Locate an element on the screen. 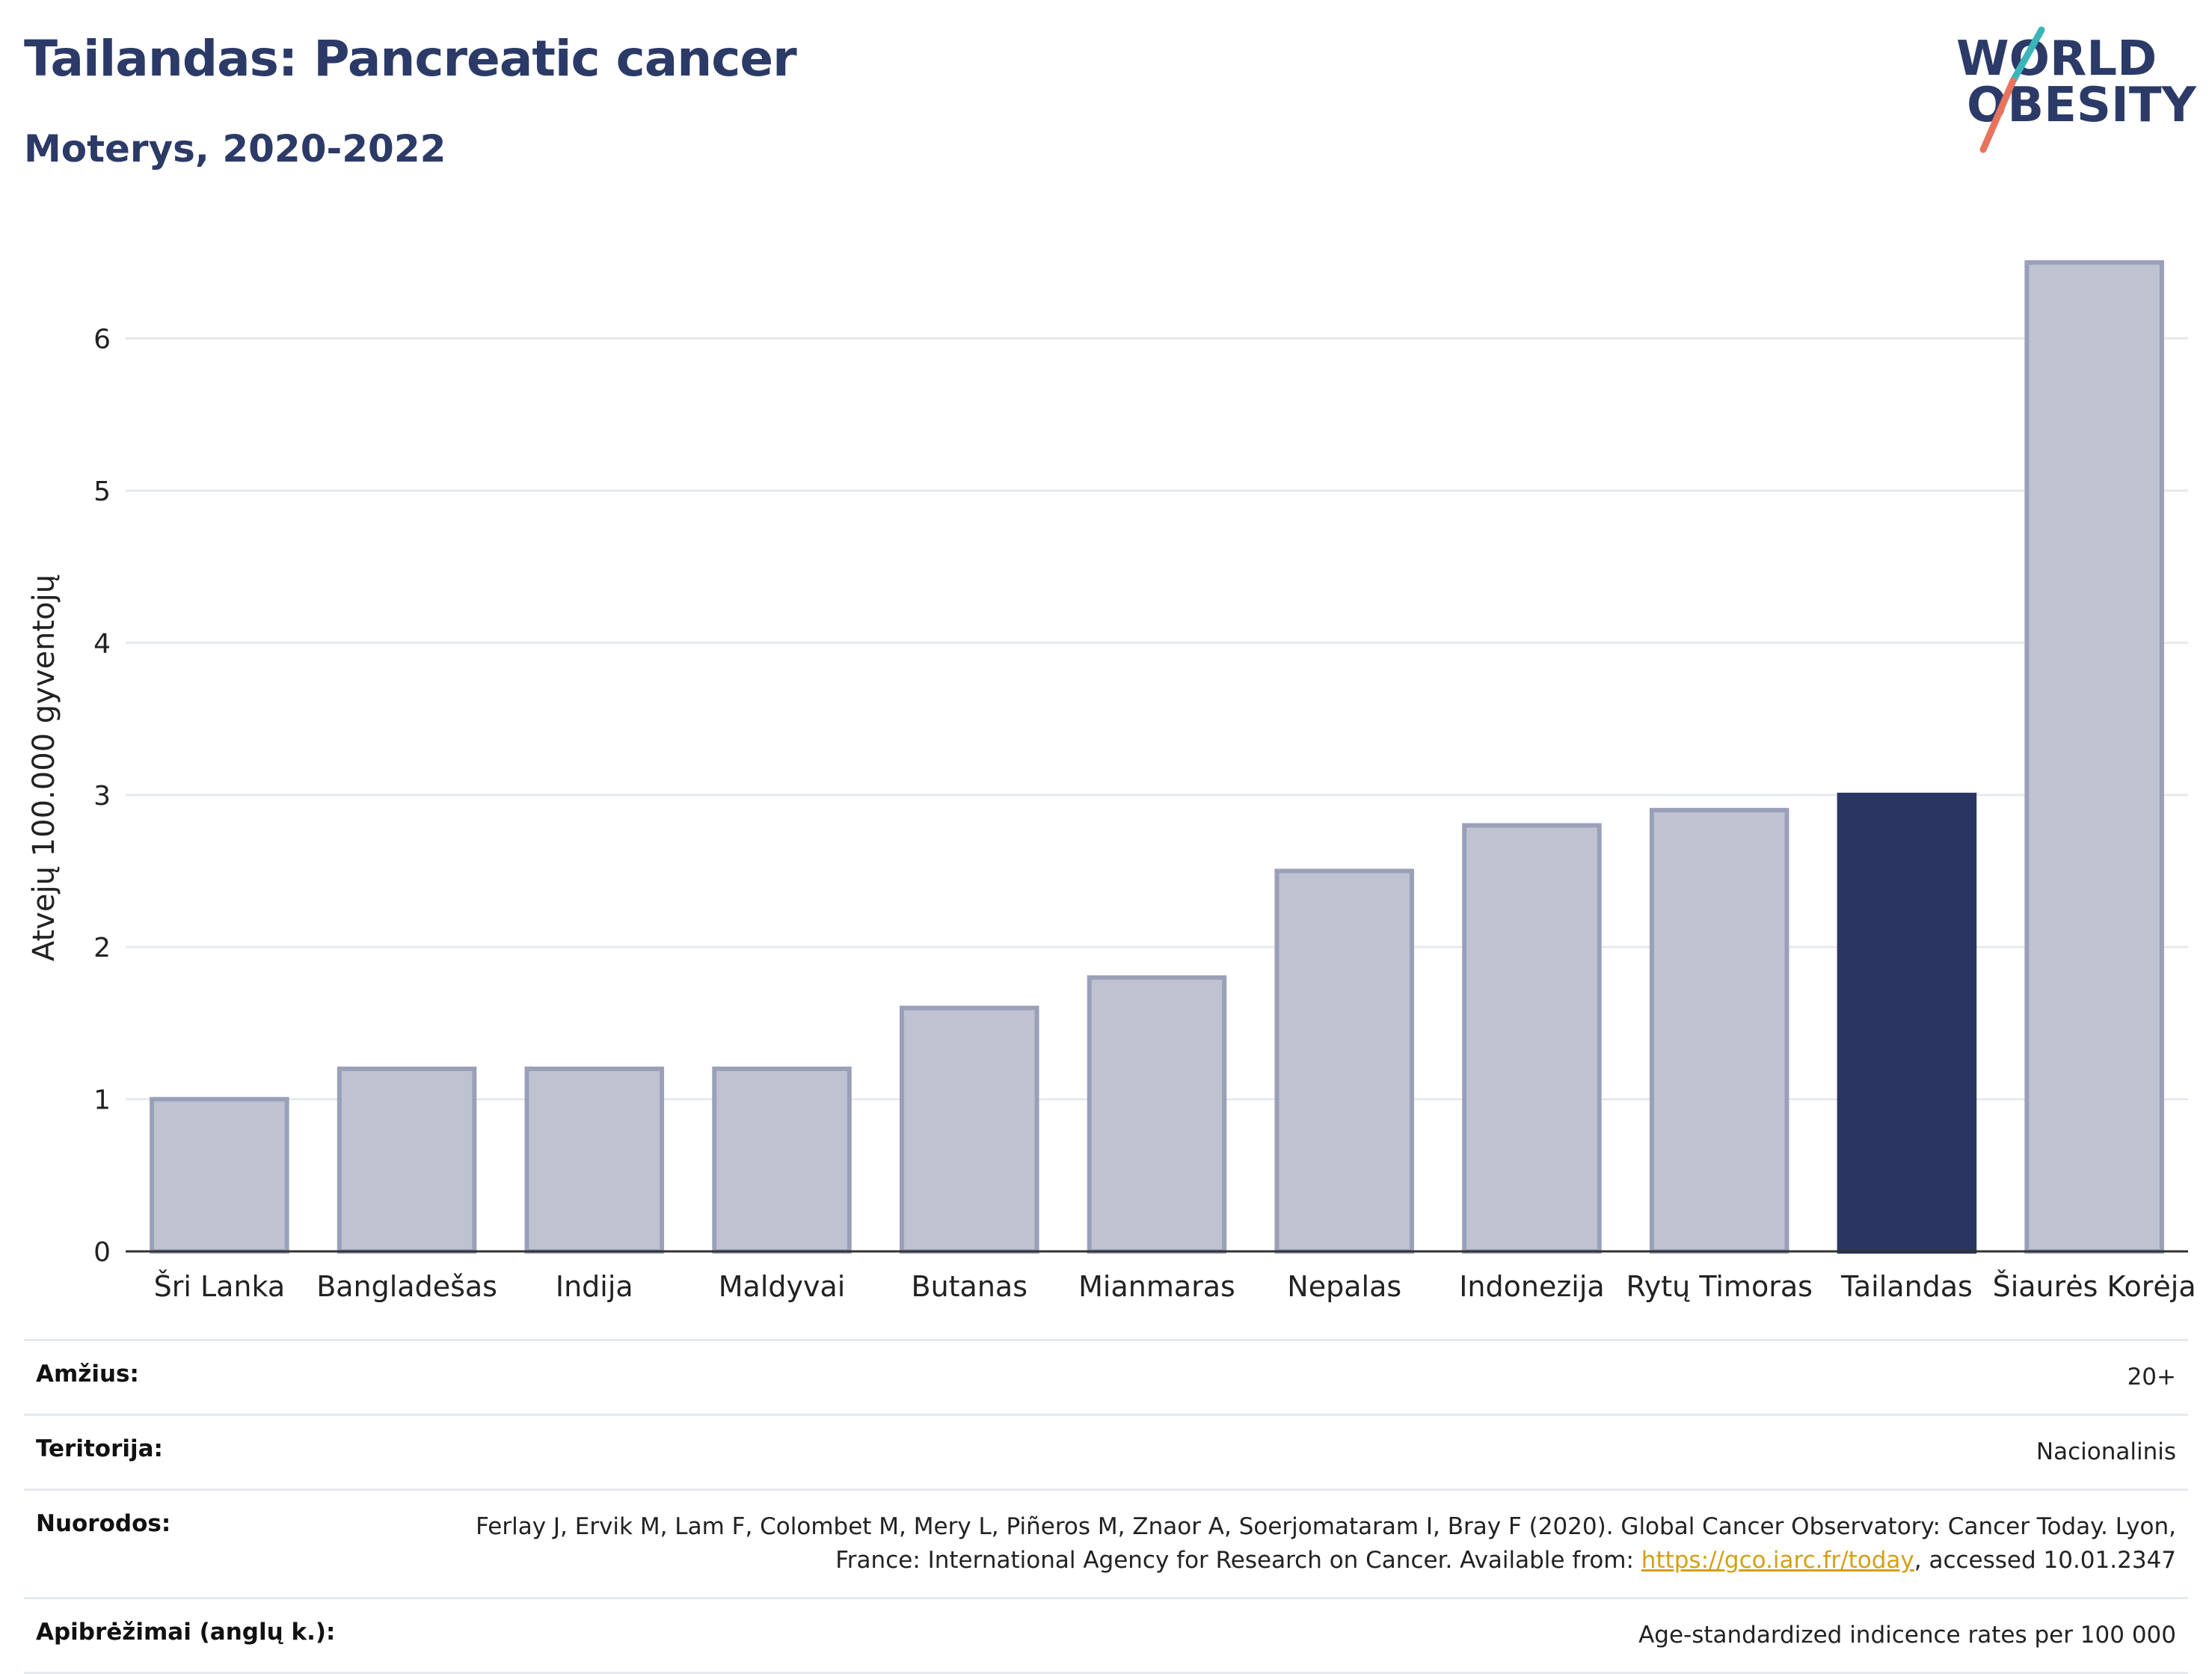 This screenshot has width=2212, height=1674. logo-slash-coral is located at coordinates (1998, 115).